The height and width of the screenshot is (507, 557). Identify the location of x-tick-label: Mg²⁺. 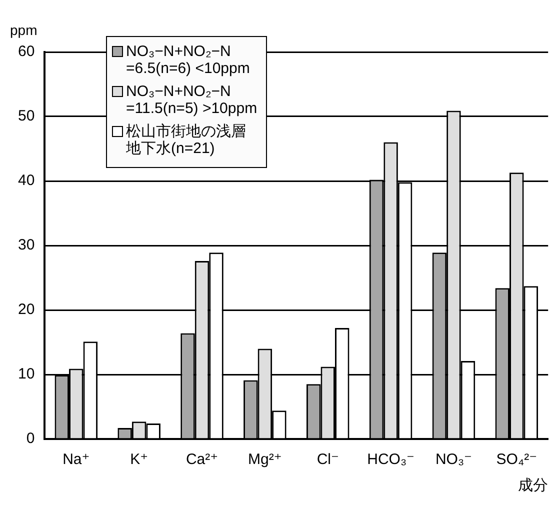
(265, 459).